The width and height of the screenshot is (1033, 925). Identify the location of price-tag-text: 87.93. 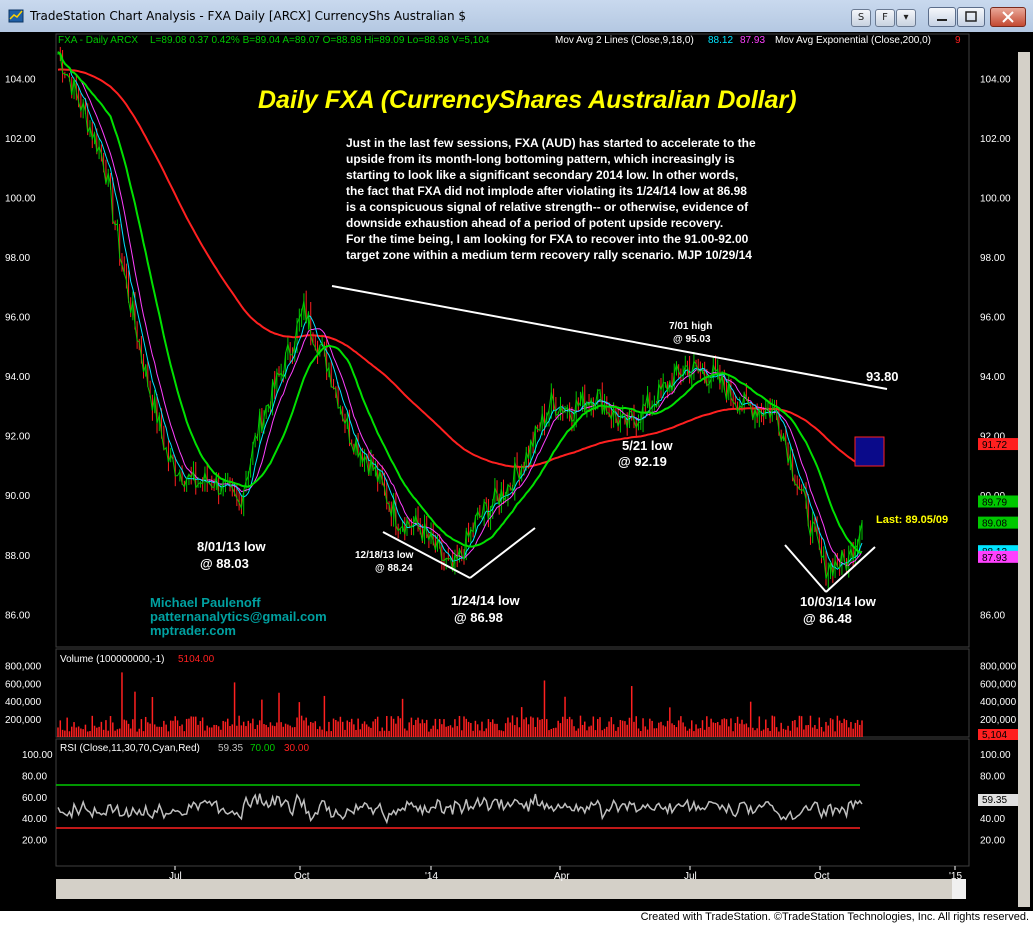
(994, 558).